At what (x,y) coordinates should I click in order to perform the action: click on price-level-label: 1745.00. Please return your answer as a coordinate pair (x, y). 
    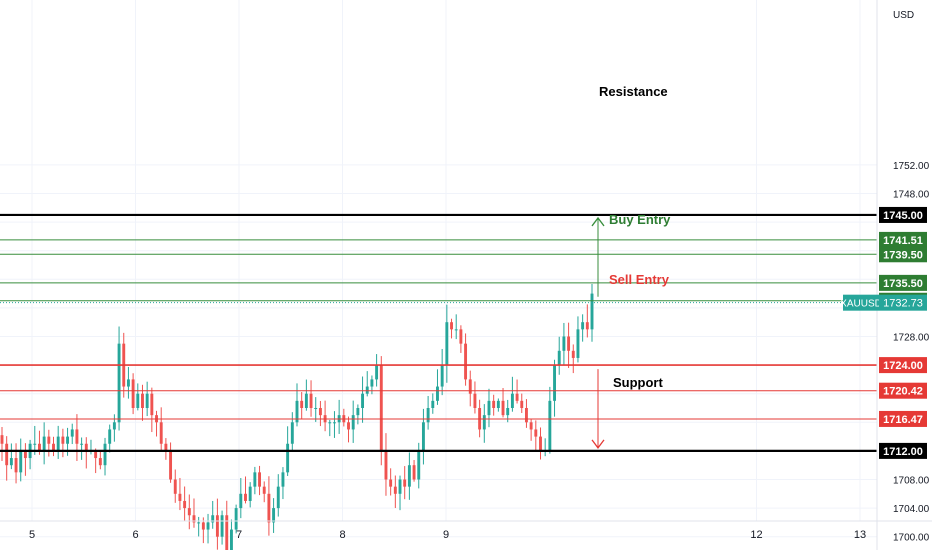
    Looking at the image, I should click on (903, 216).